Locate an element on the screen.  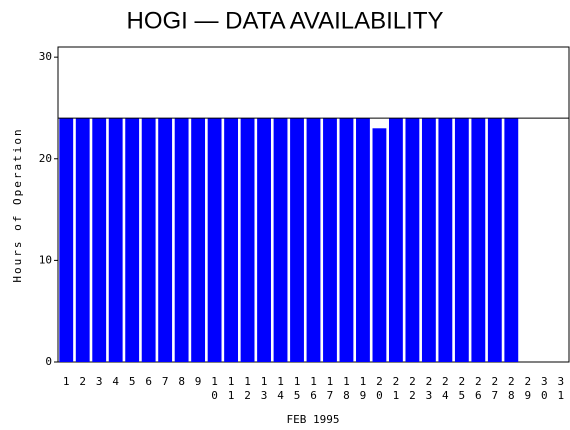
y-tick-label: 30 is located at coordinates (45, 56).